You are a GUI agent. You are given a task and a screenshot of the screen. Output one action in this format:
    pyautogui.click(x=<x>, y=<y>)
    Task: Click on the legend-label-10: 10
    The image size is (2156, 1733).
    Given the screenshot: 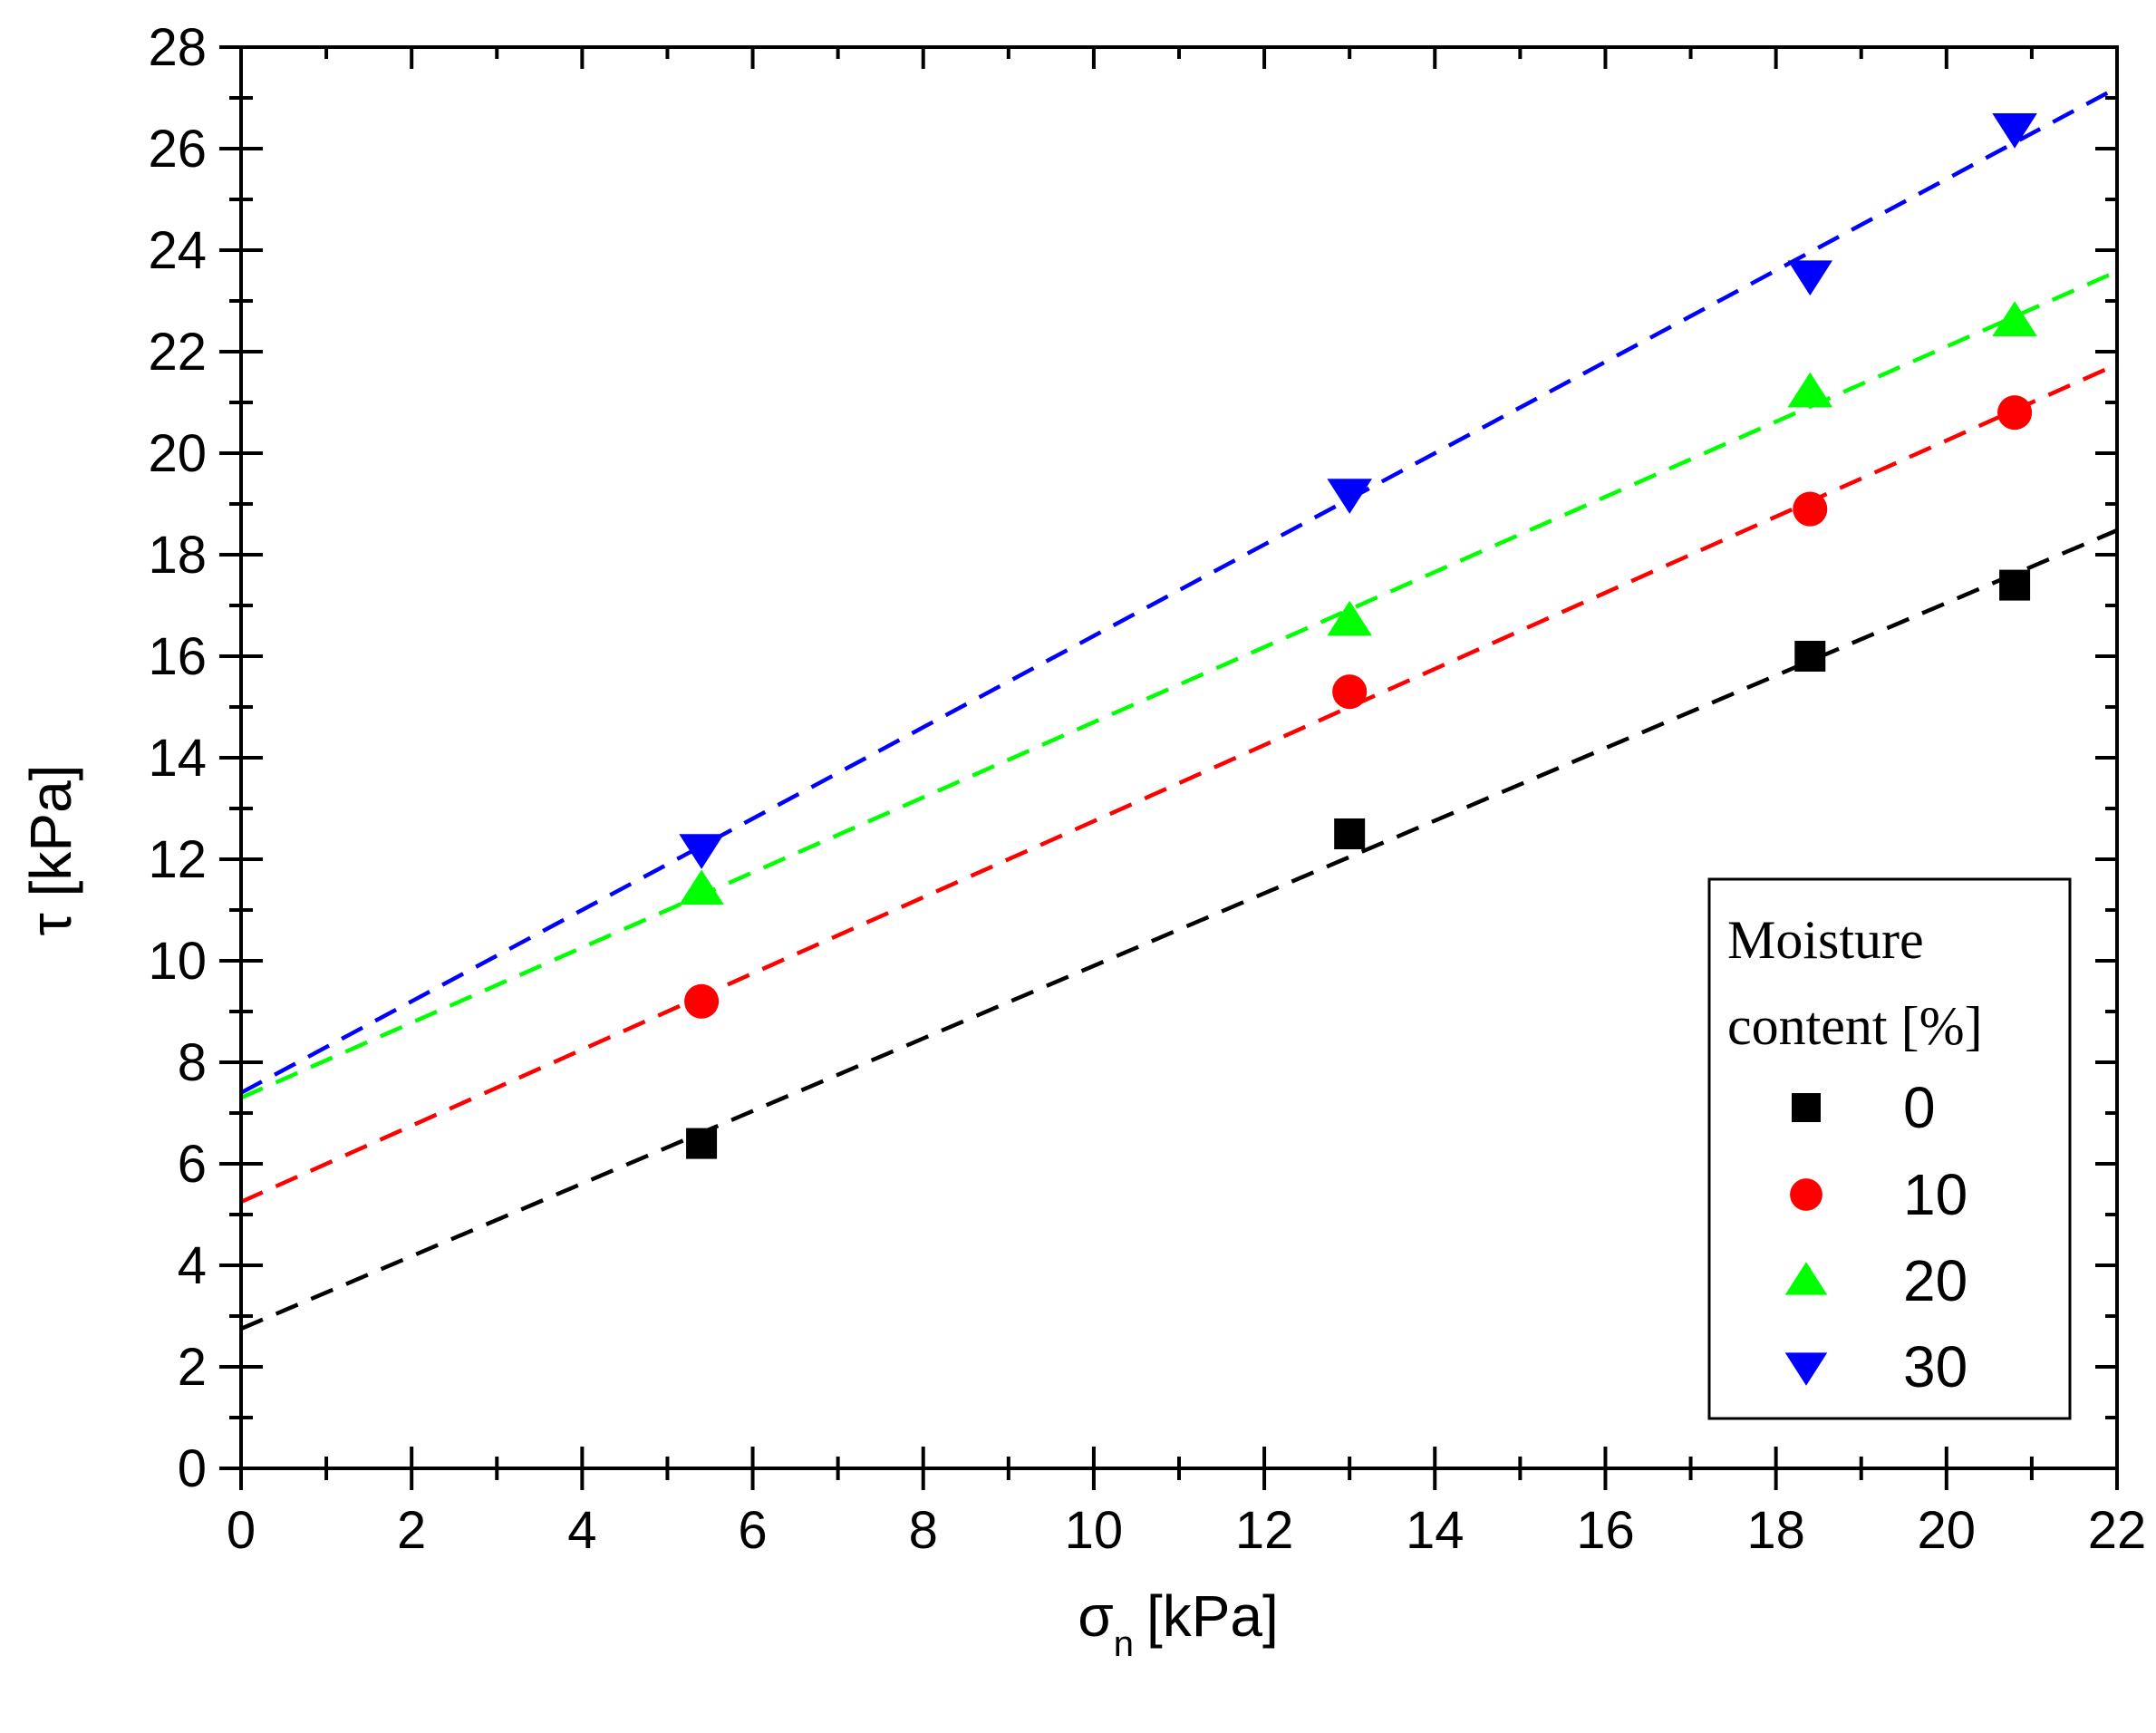 What is the action you would take?
    pyautogui.click(x=1935, y=1194)
    